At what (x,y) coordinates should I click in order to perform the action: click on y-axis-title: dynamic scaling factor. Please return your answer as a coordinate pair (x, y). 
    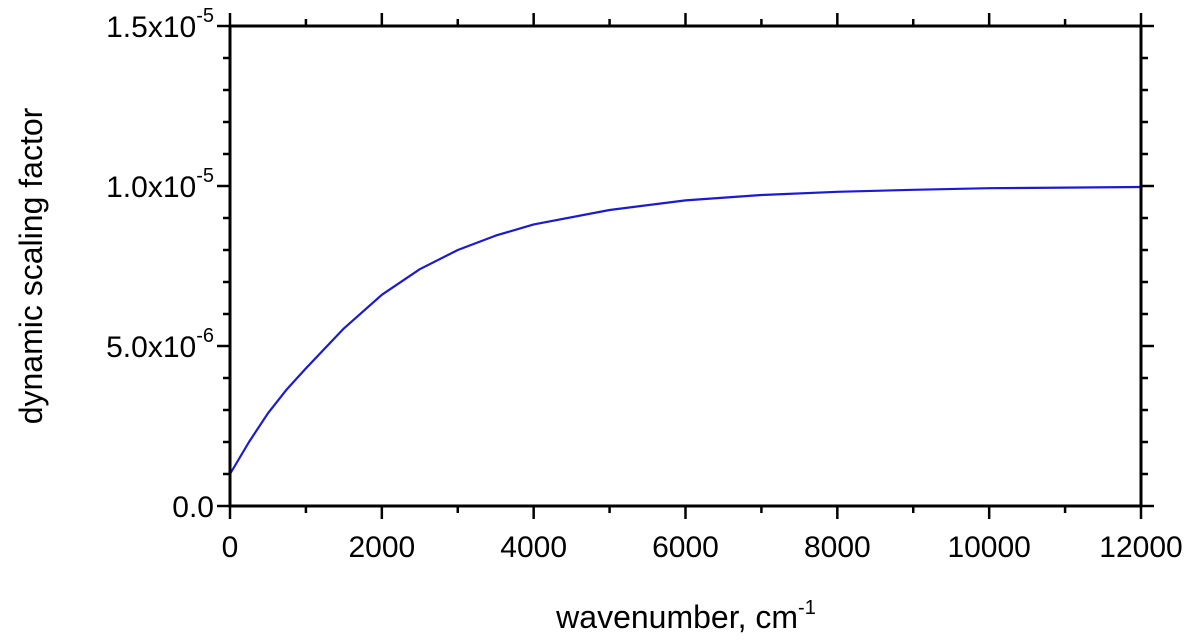
    Looking at the image, I should click on (31, 265).